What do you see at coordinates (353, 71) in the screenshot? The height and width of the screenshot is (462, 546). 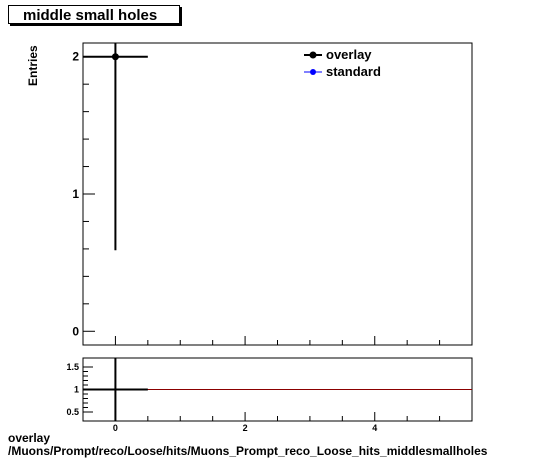 I see `legend-label-standard: standard` at bounding box center [353, 71].